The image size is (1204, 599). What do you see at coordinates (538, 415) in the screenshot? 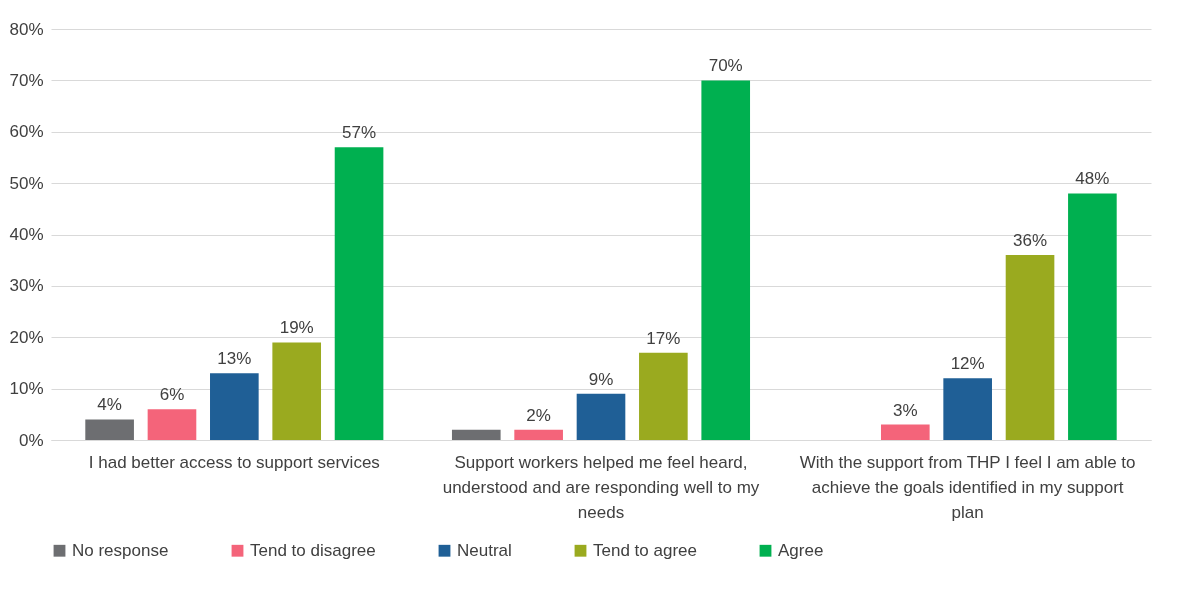
I see `data-label: 2%` at bounding box center [538, 415].